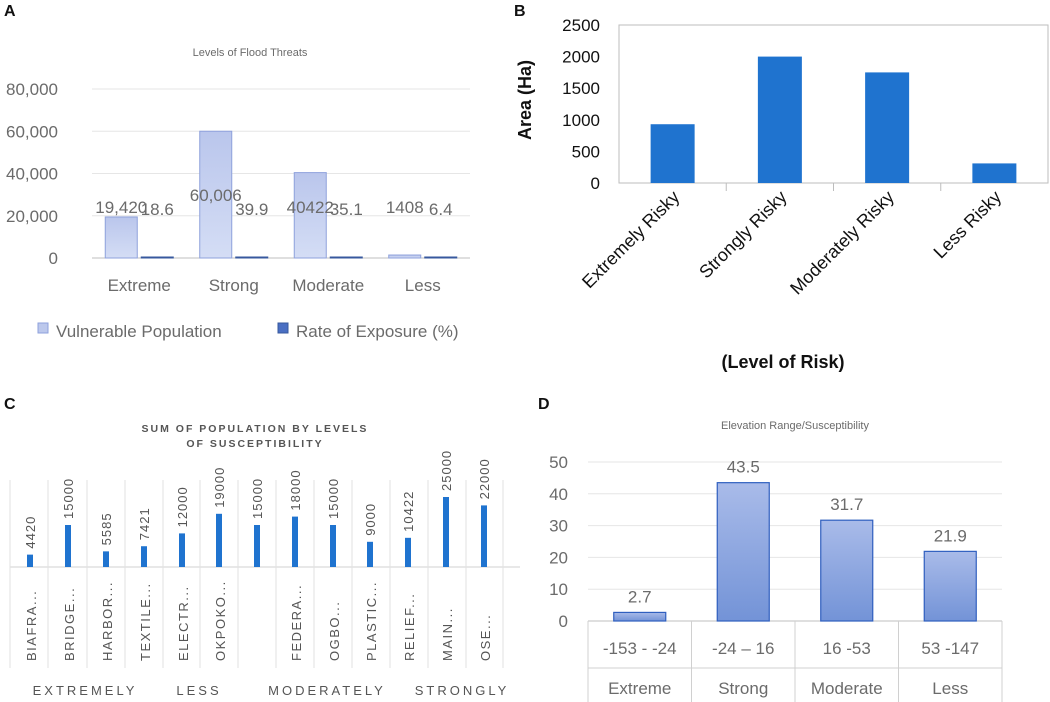  I want to click on chart-b-y-ticks: 0 500 1000 1500 2000 2500, so click(581, 104).